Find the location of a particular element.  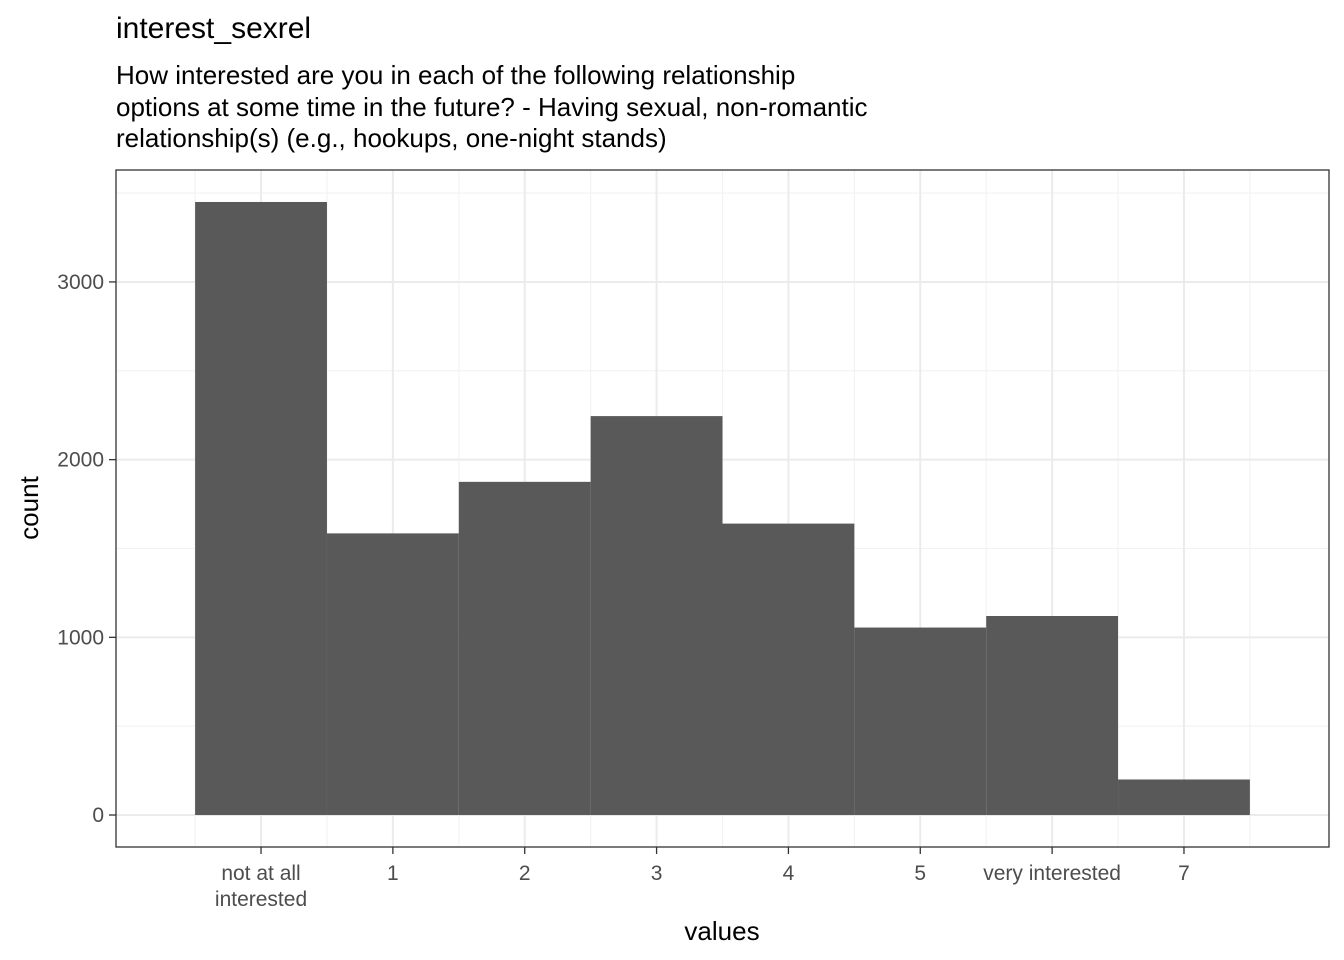

y-axis-title: count is located at coordinates (29, 507).